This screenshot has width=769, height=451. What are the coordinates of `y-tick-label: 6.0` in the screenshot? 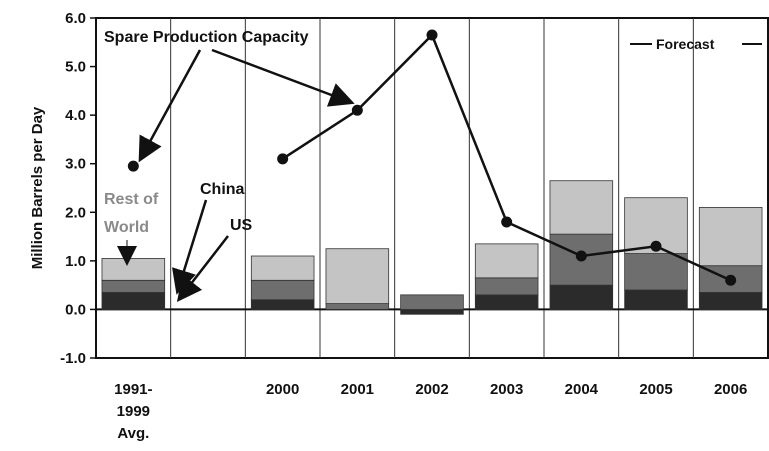 It's located at (75, 18).